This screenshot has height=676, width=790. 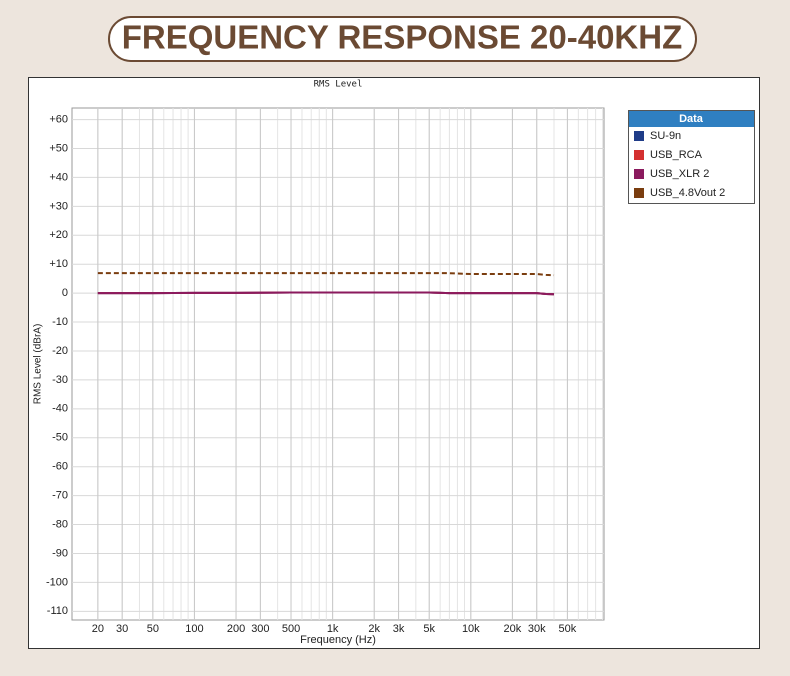 I want to click on x-axis-label: Frequency (Hz), so click(x=338, y=640).